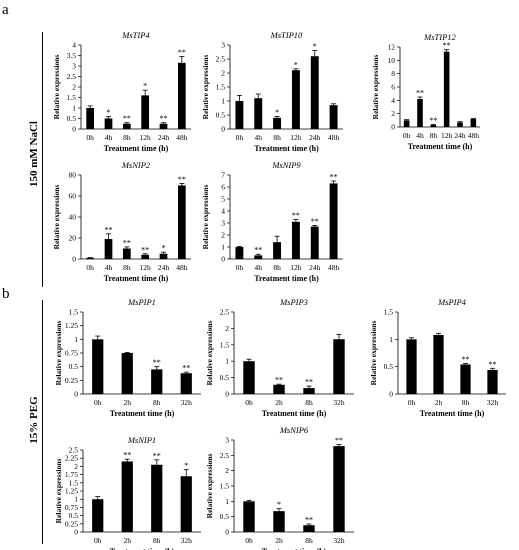  What do you see at coordinates (309, 520) in the screenshot?
I see `msnip6-significance: **` at bounding box center [309, 520].